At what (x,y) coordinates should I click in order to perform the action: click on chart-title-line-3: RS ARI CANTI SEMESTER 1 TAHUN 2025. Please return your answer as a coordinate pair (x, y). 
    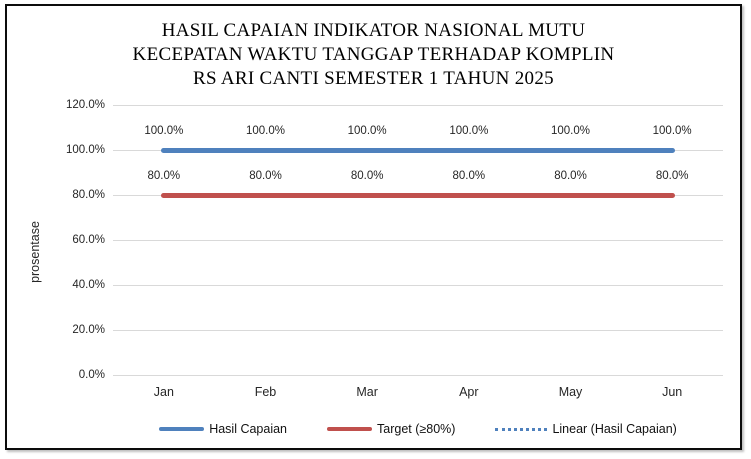
    Looking at the image, I should click on (373, 78).